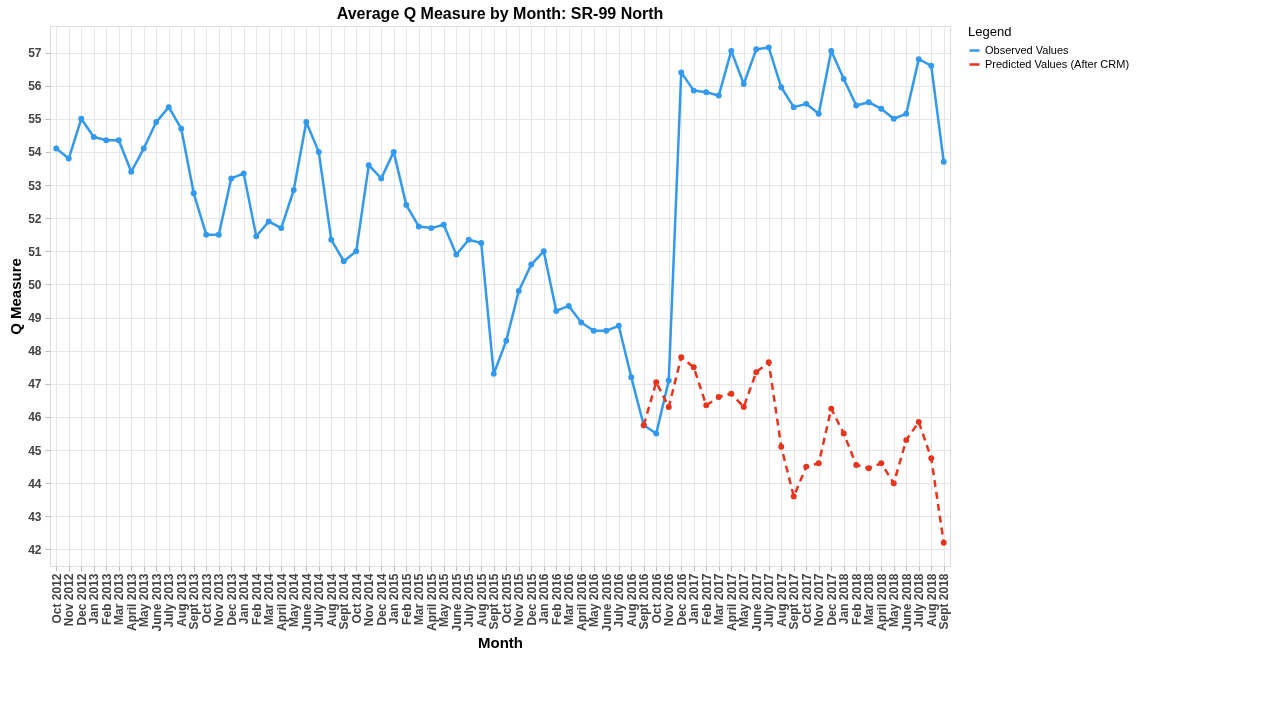  I want to click on x-tick-label: May 2013, so click(144, 600).